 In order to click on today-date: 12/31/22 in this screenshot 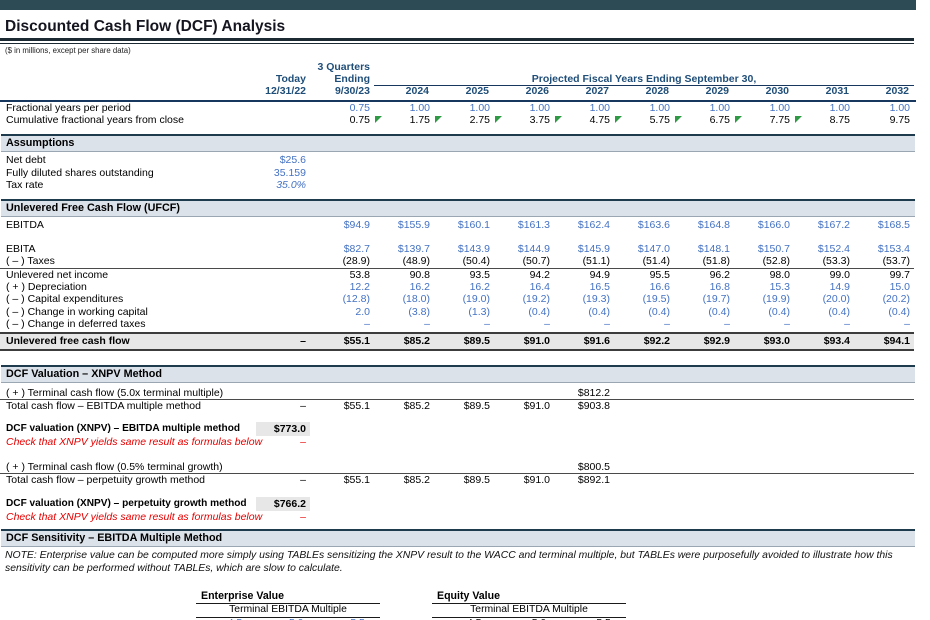, I will do `click(285, 91)`.